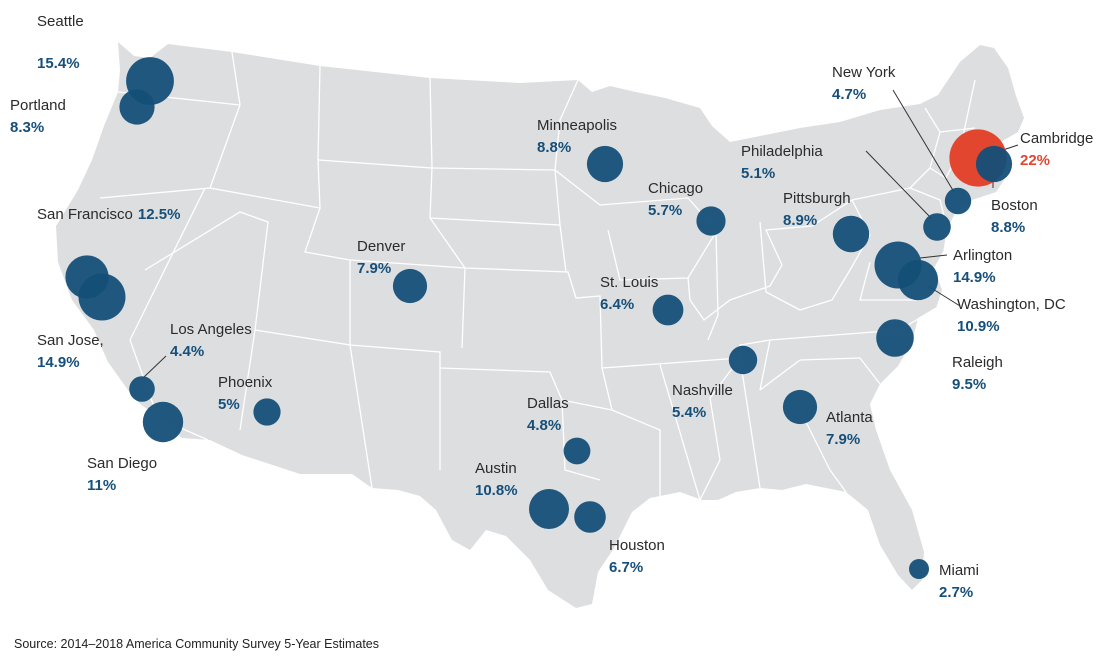  I want to click on pittsburgh-name: Pittsburgh, so click(817, 198).